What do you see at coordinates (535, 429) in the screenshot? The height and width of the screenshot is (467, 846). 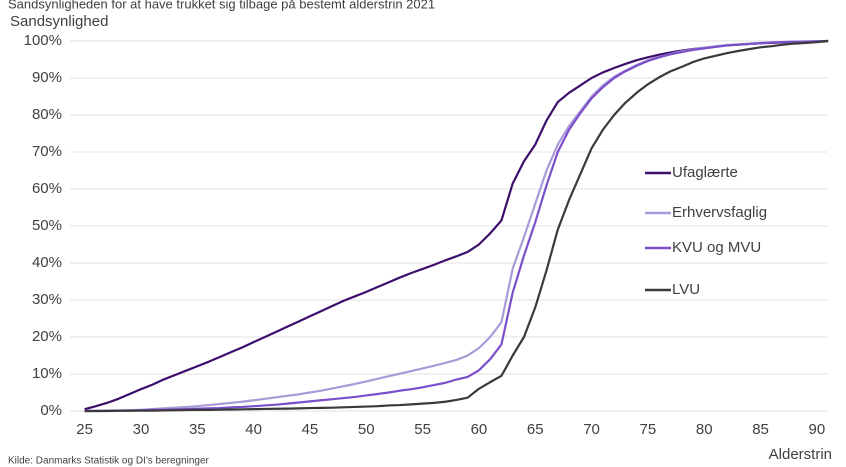 I see `x-tick-label: 65` at bounding box center [535, 429].